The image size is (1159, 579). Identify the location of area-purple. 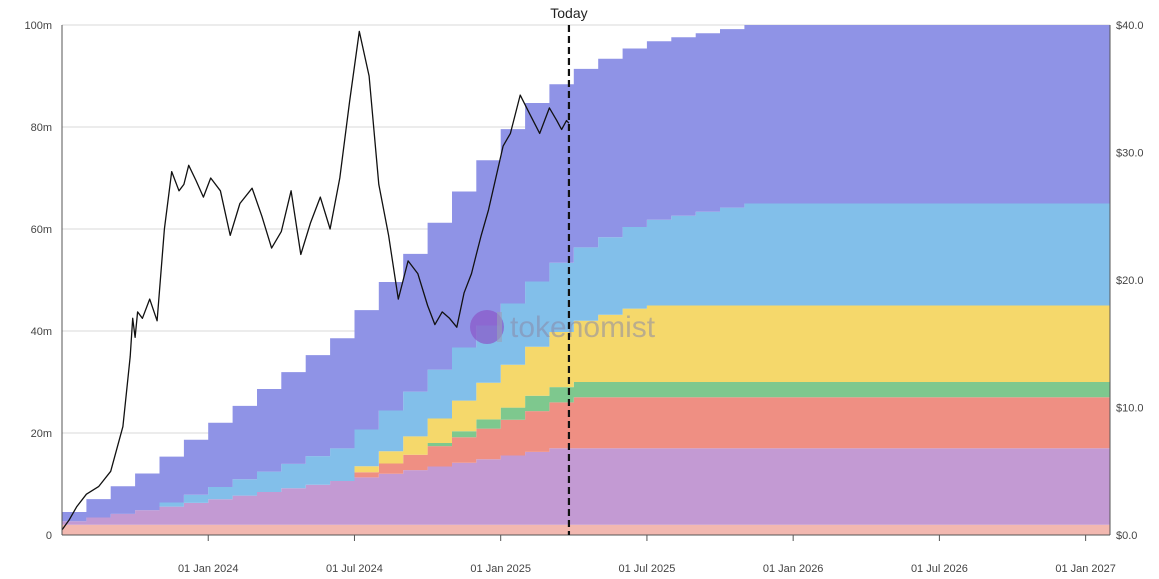
(586, 486).